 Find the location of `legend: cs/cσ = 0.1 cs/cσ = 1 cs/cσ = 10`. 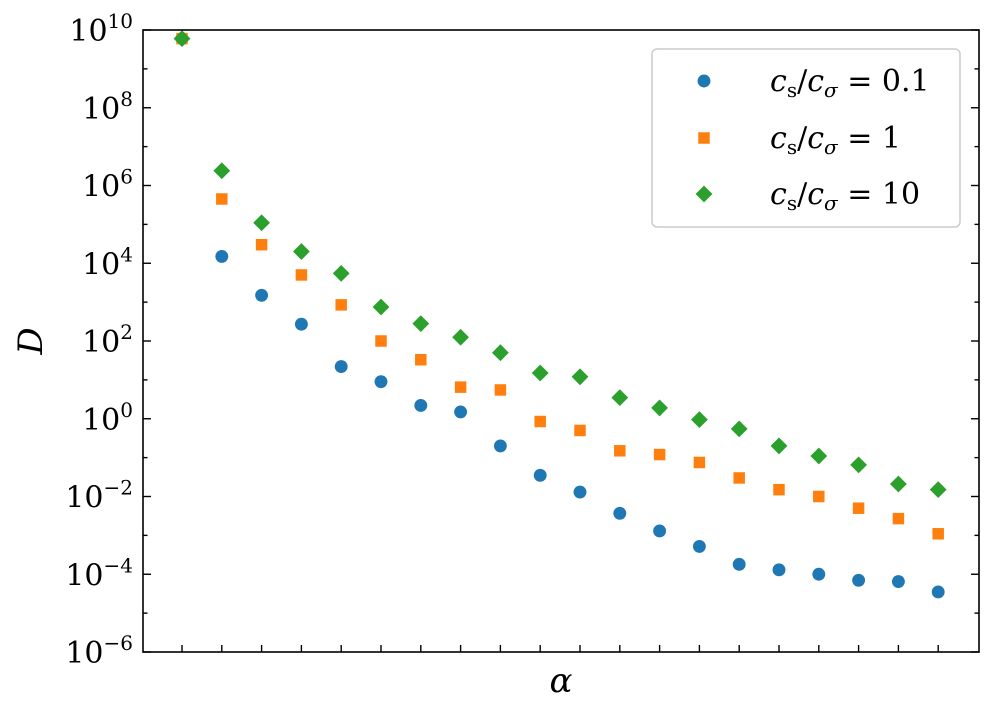

legend: cs/cσ = 0.1 cs/cσ = 1 cs/cσ = 10 is located at coordinates (806, 138).